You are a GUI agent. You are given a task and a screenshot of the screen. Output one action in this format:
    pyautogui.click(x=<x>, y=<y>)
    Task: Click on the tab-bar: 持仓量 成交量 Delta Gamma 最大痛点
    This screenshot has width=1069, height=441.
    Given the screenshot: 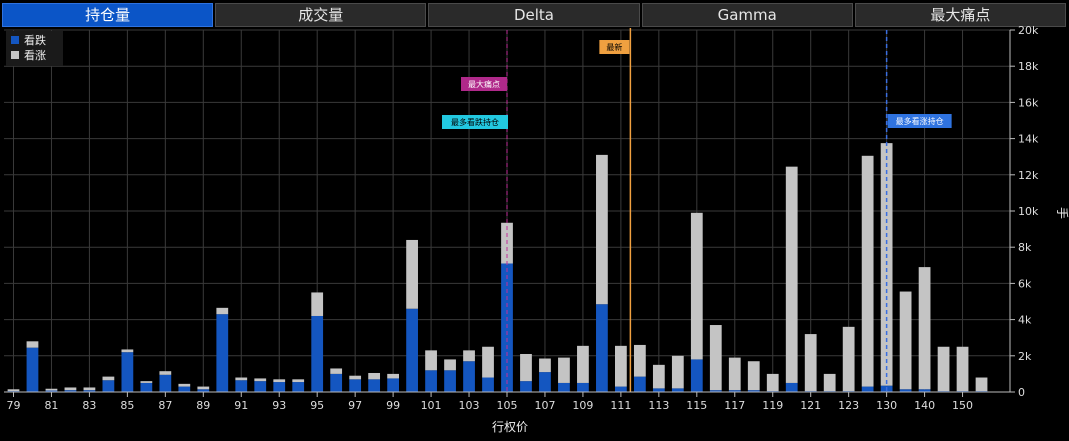 What is the action you would take?
    pyautogui.click(x=534, y=15)
    